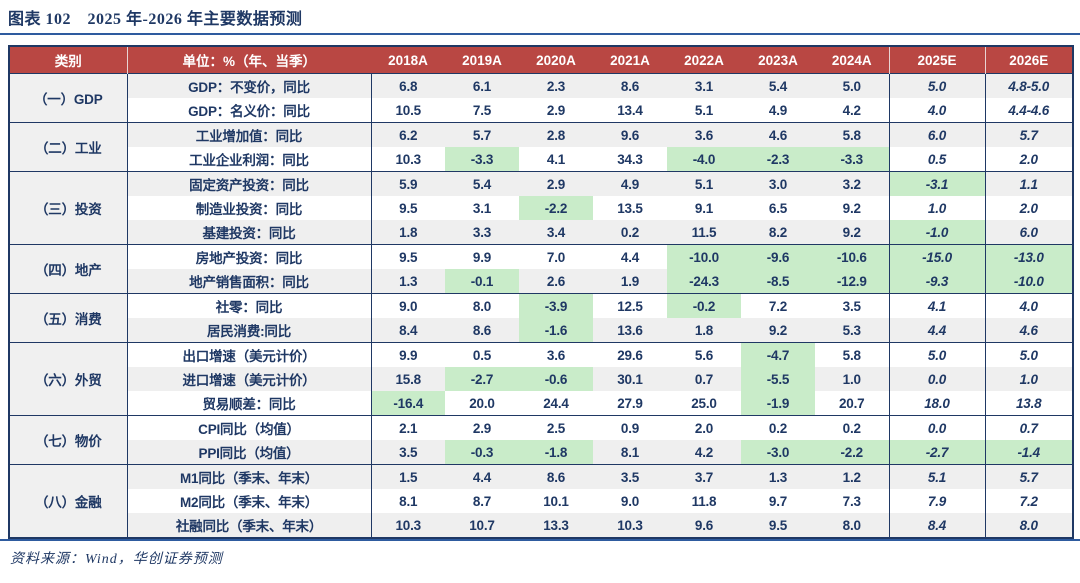 The image size is (1080, 583). What do you see at coordinates (778, 208) in the screenshot?
I see `value-cell: 6.5` at bounding box center [778, 208].